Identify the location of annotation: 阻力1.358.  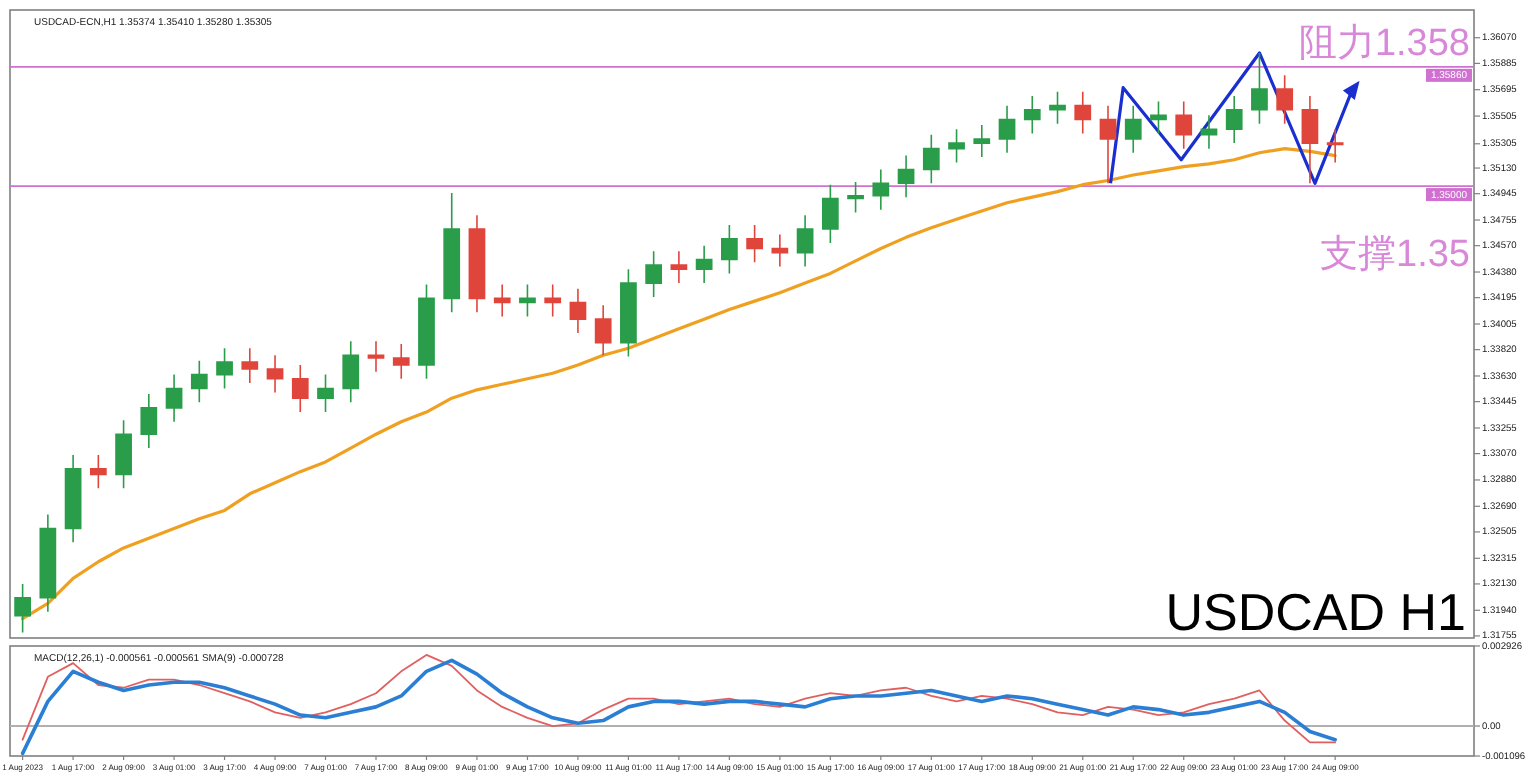
(1384, 43).